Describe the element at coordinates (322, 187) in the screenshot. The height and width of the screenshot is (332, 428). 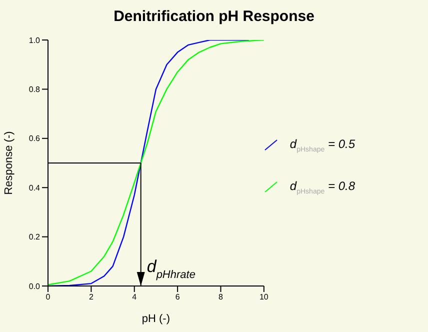
I see `legend-label: d$_{pHshape}$ = 0.8` at that location.